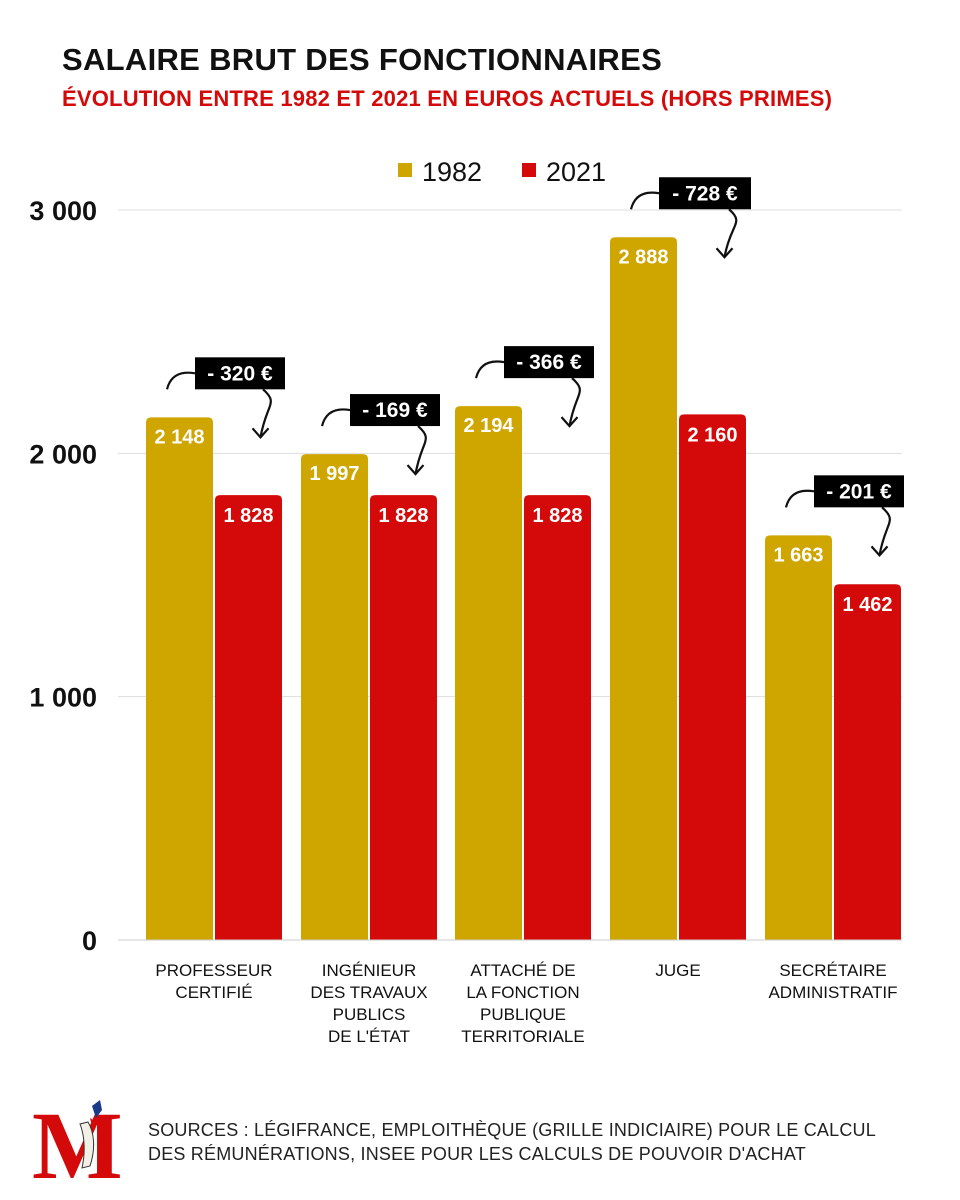  Describe the element at coordinates (89, 941) in the screenshot. I see `y-tick-label: 0` at that location.